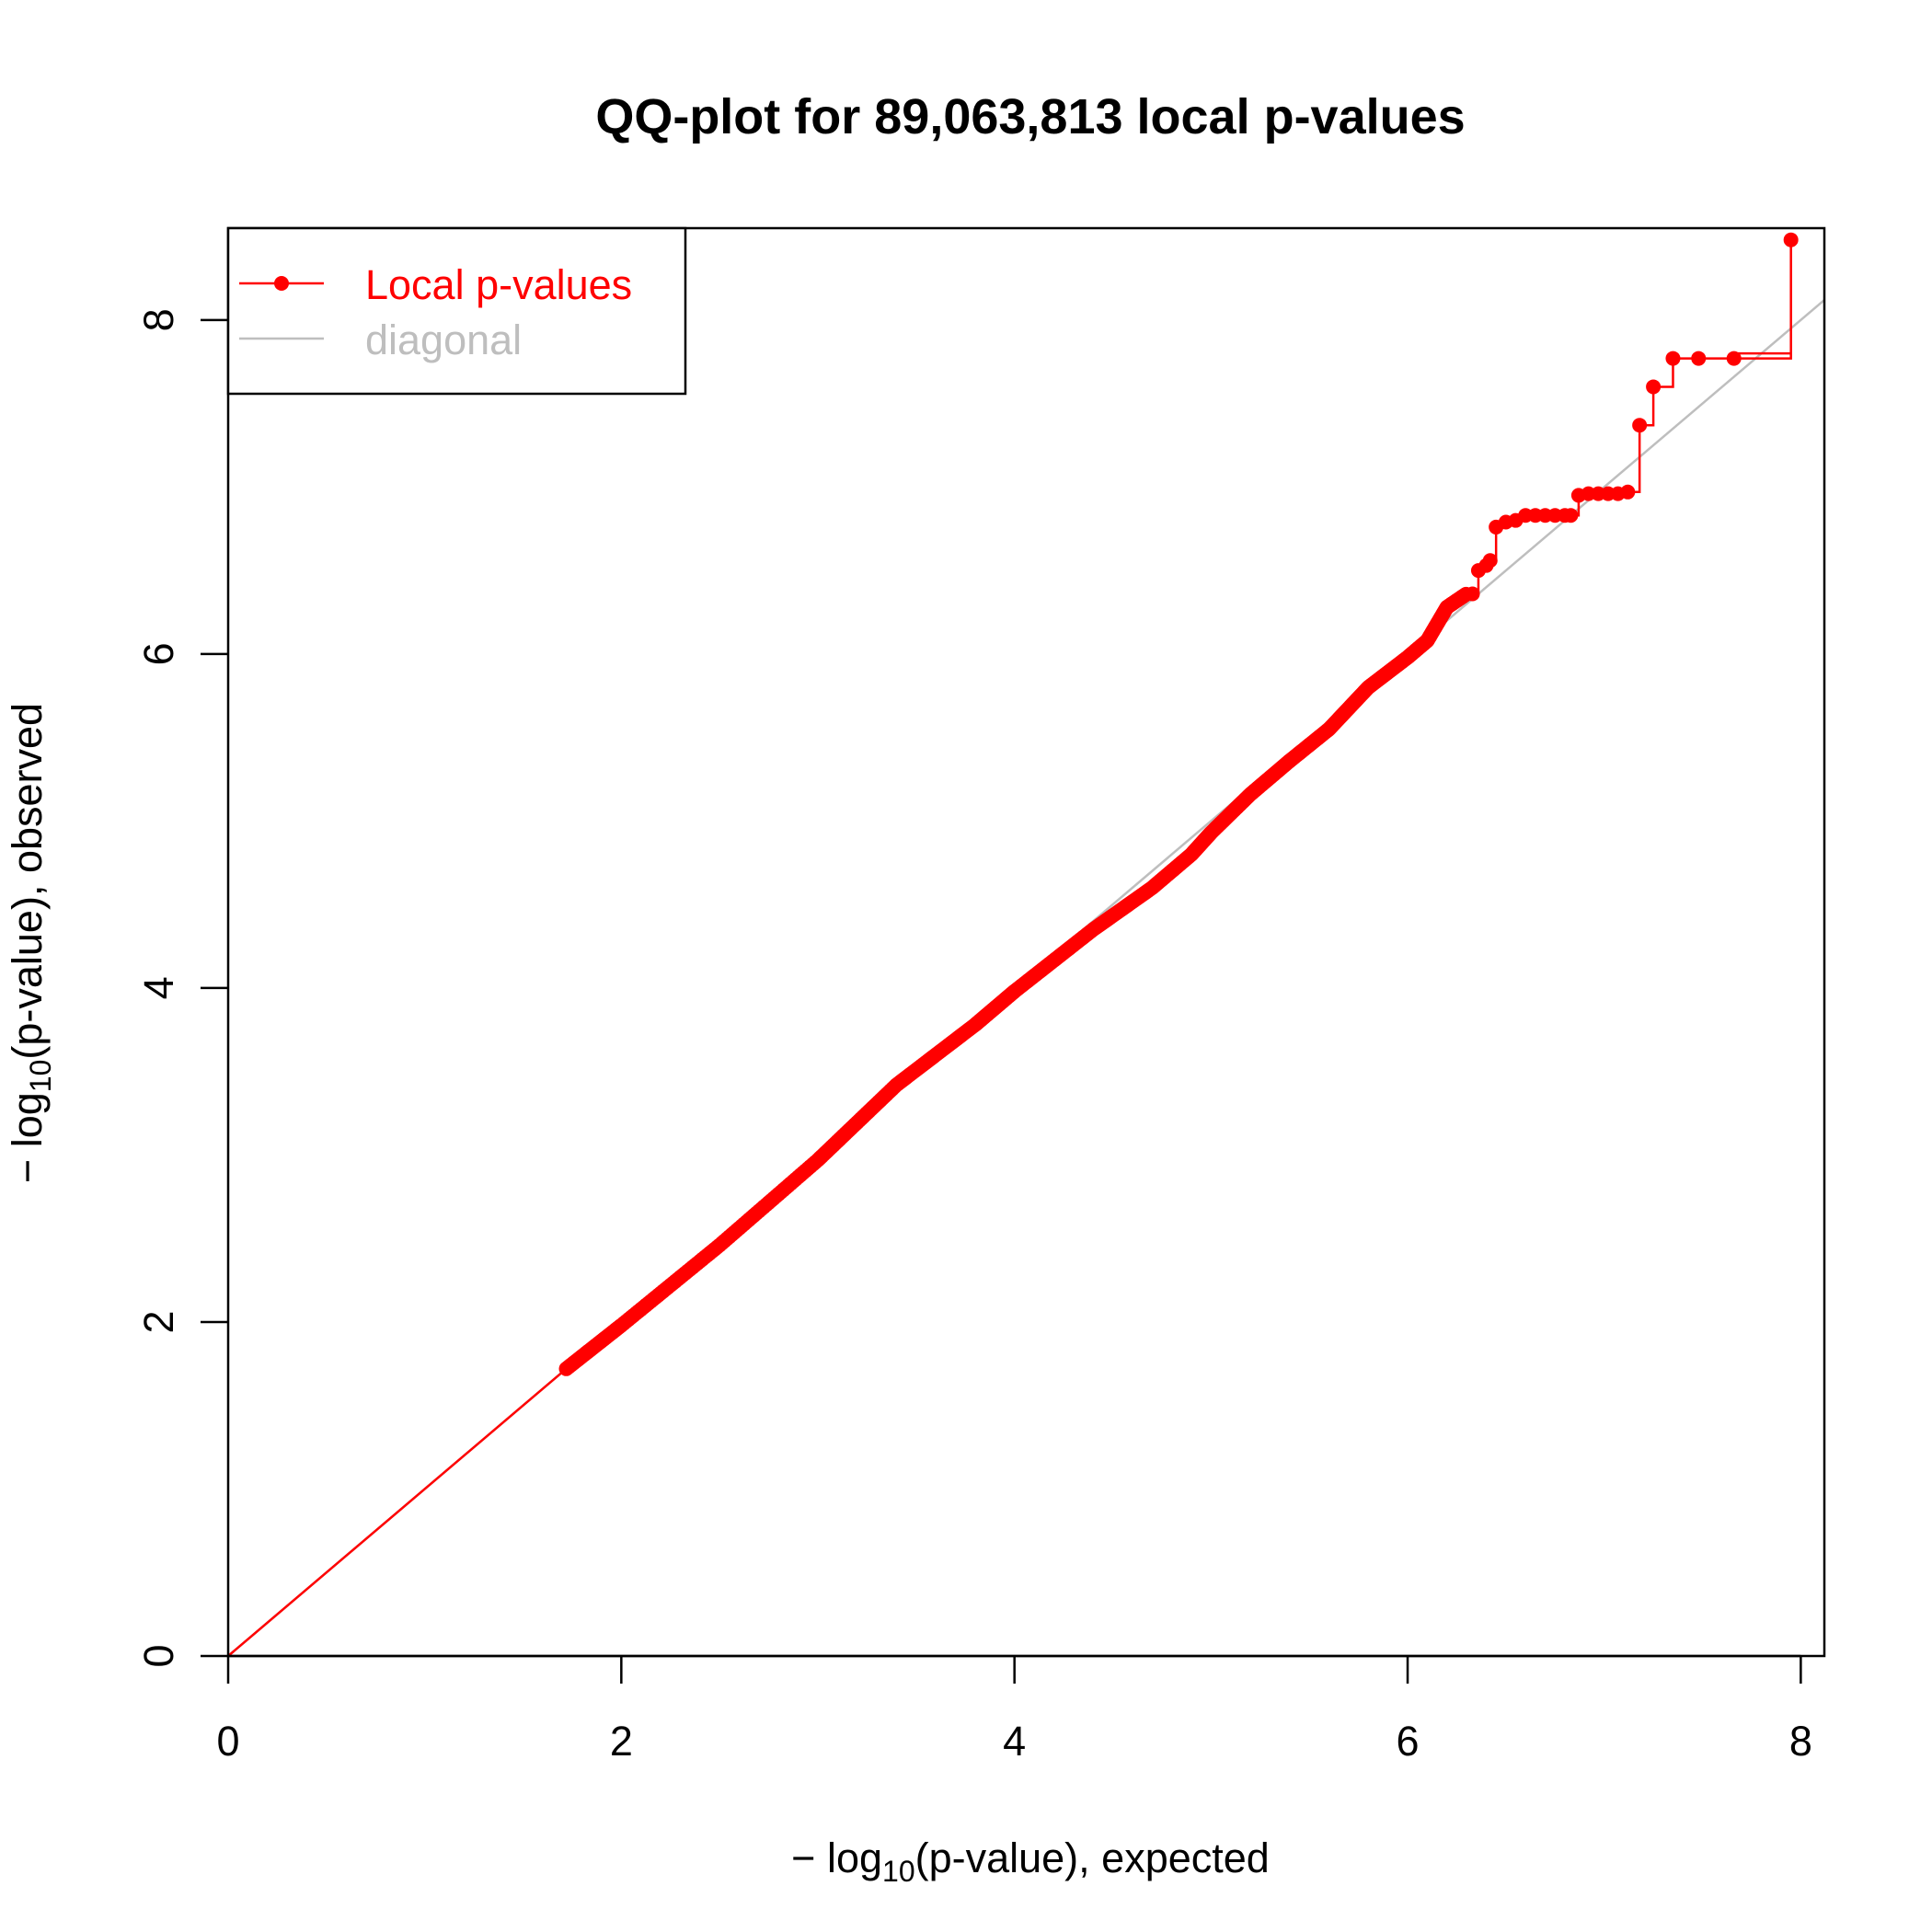  I want to click on y-tick-label: 2, so click(158, 1321).